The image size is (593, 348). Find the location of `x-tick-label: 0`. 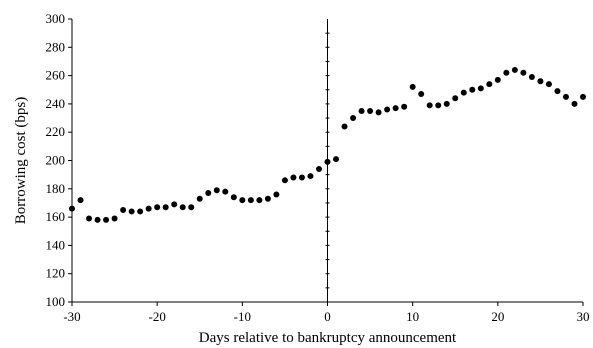

x-tick-label: 0 is located at coordinates (327, 316).